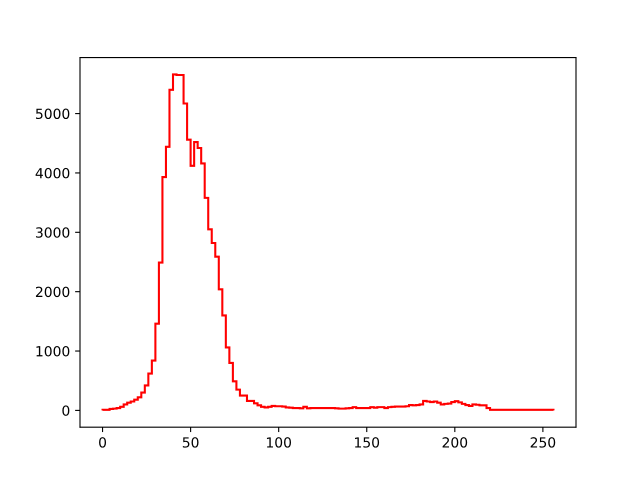 This screenshot has height=480, width=640. What do you see at coordinates (102, 442) in the screenshot?
I see `x-tick-label: 0` at bounding box center [102, 442].